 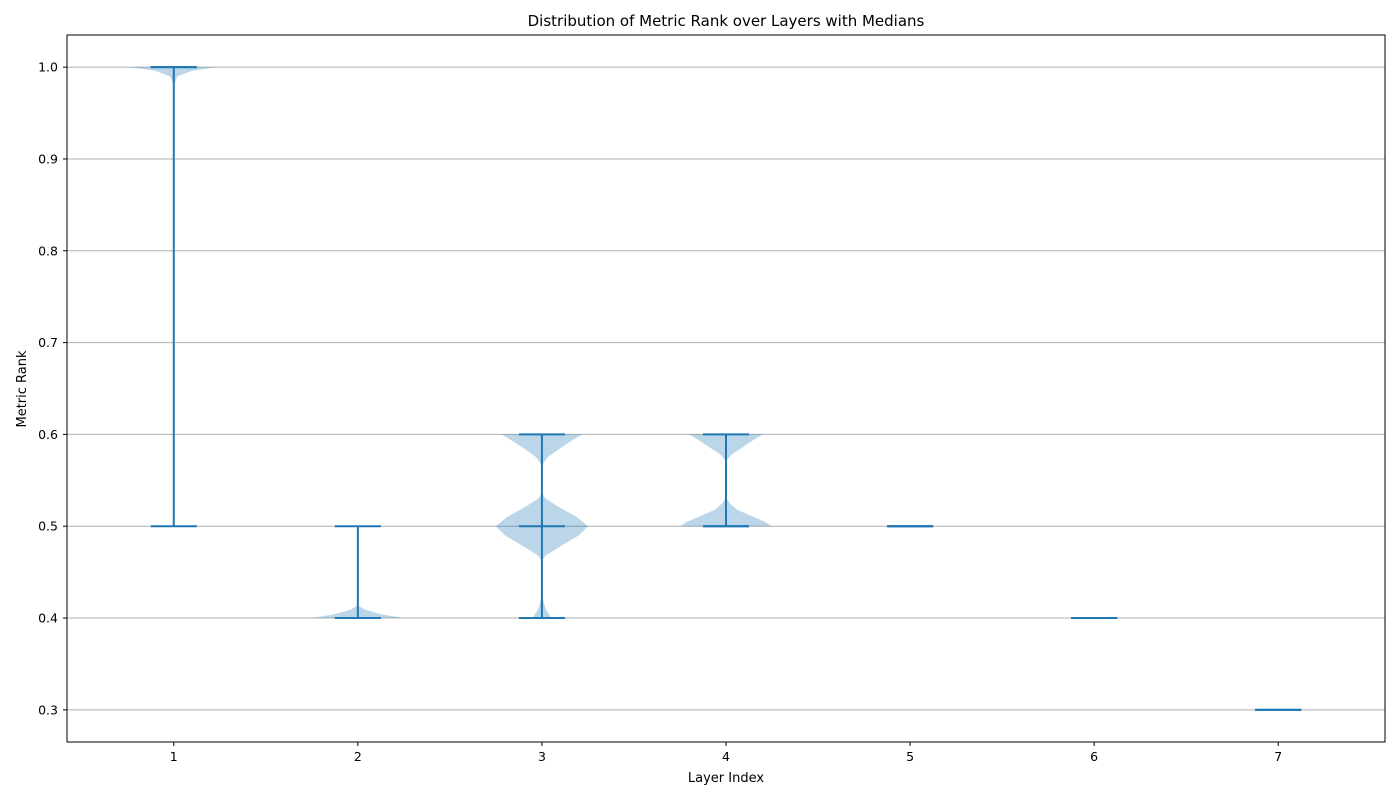 What do you see at coordinates (542, 756) in the screenshot?
I see `x-tick-label: 3` at bounding box center [542, 756].